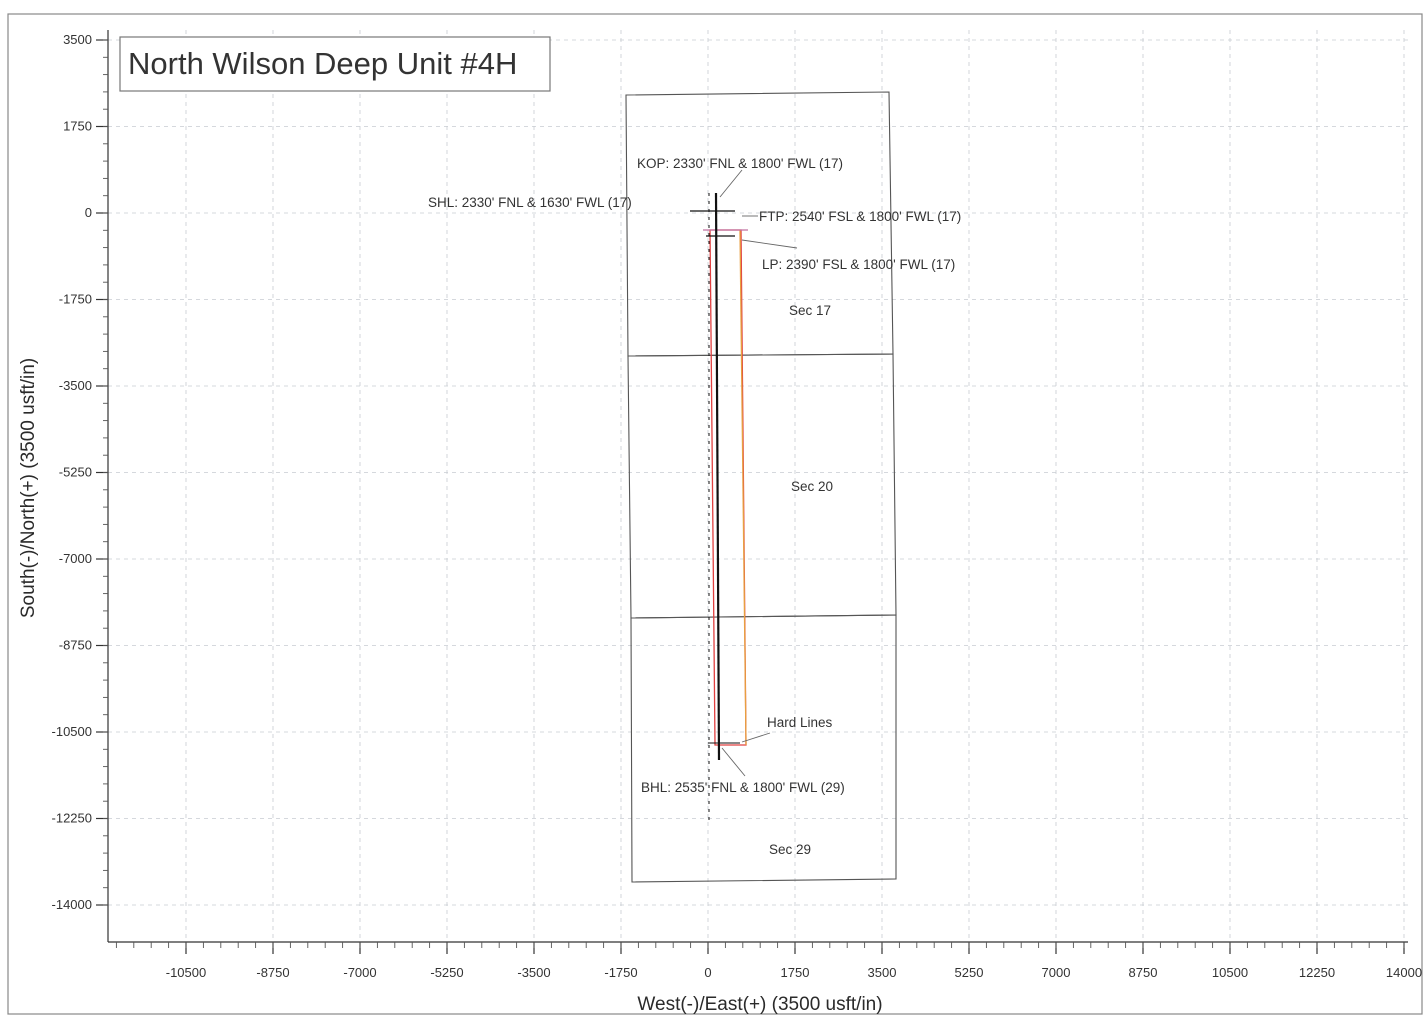 This screenshot has height=1016, width=1425. I want to click on x-tick-label: 5250, so click(969, 972).